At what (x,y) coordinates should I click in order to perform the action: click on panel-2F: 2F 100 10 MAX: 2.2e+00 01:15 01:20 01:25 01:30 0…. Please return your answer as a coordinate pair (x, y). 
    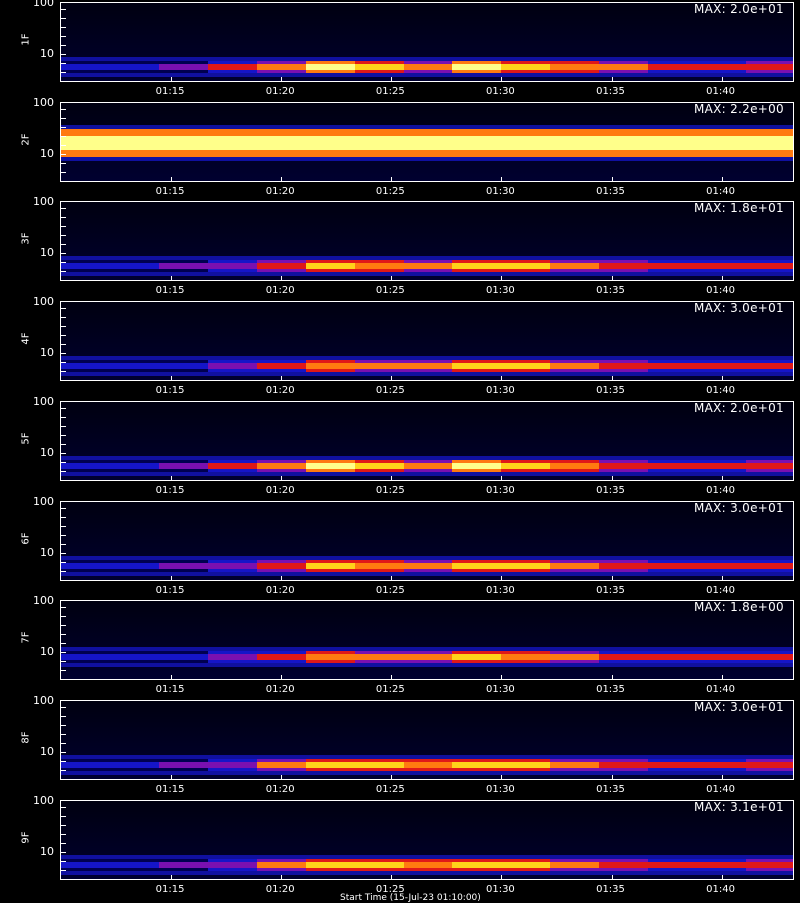
    Looking at the image, I should click on (400, 149).